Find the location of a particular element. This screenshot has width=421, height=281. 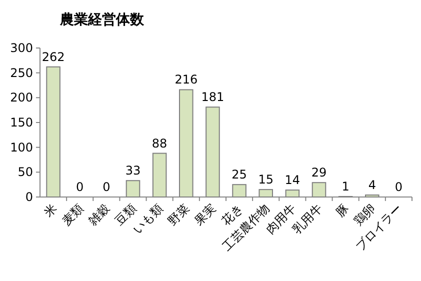

y-tick-label: 100 is located at coordinates (21, 147).